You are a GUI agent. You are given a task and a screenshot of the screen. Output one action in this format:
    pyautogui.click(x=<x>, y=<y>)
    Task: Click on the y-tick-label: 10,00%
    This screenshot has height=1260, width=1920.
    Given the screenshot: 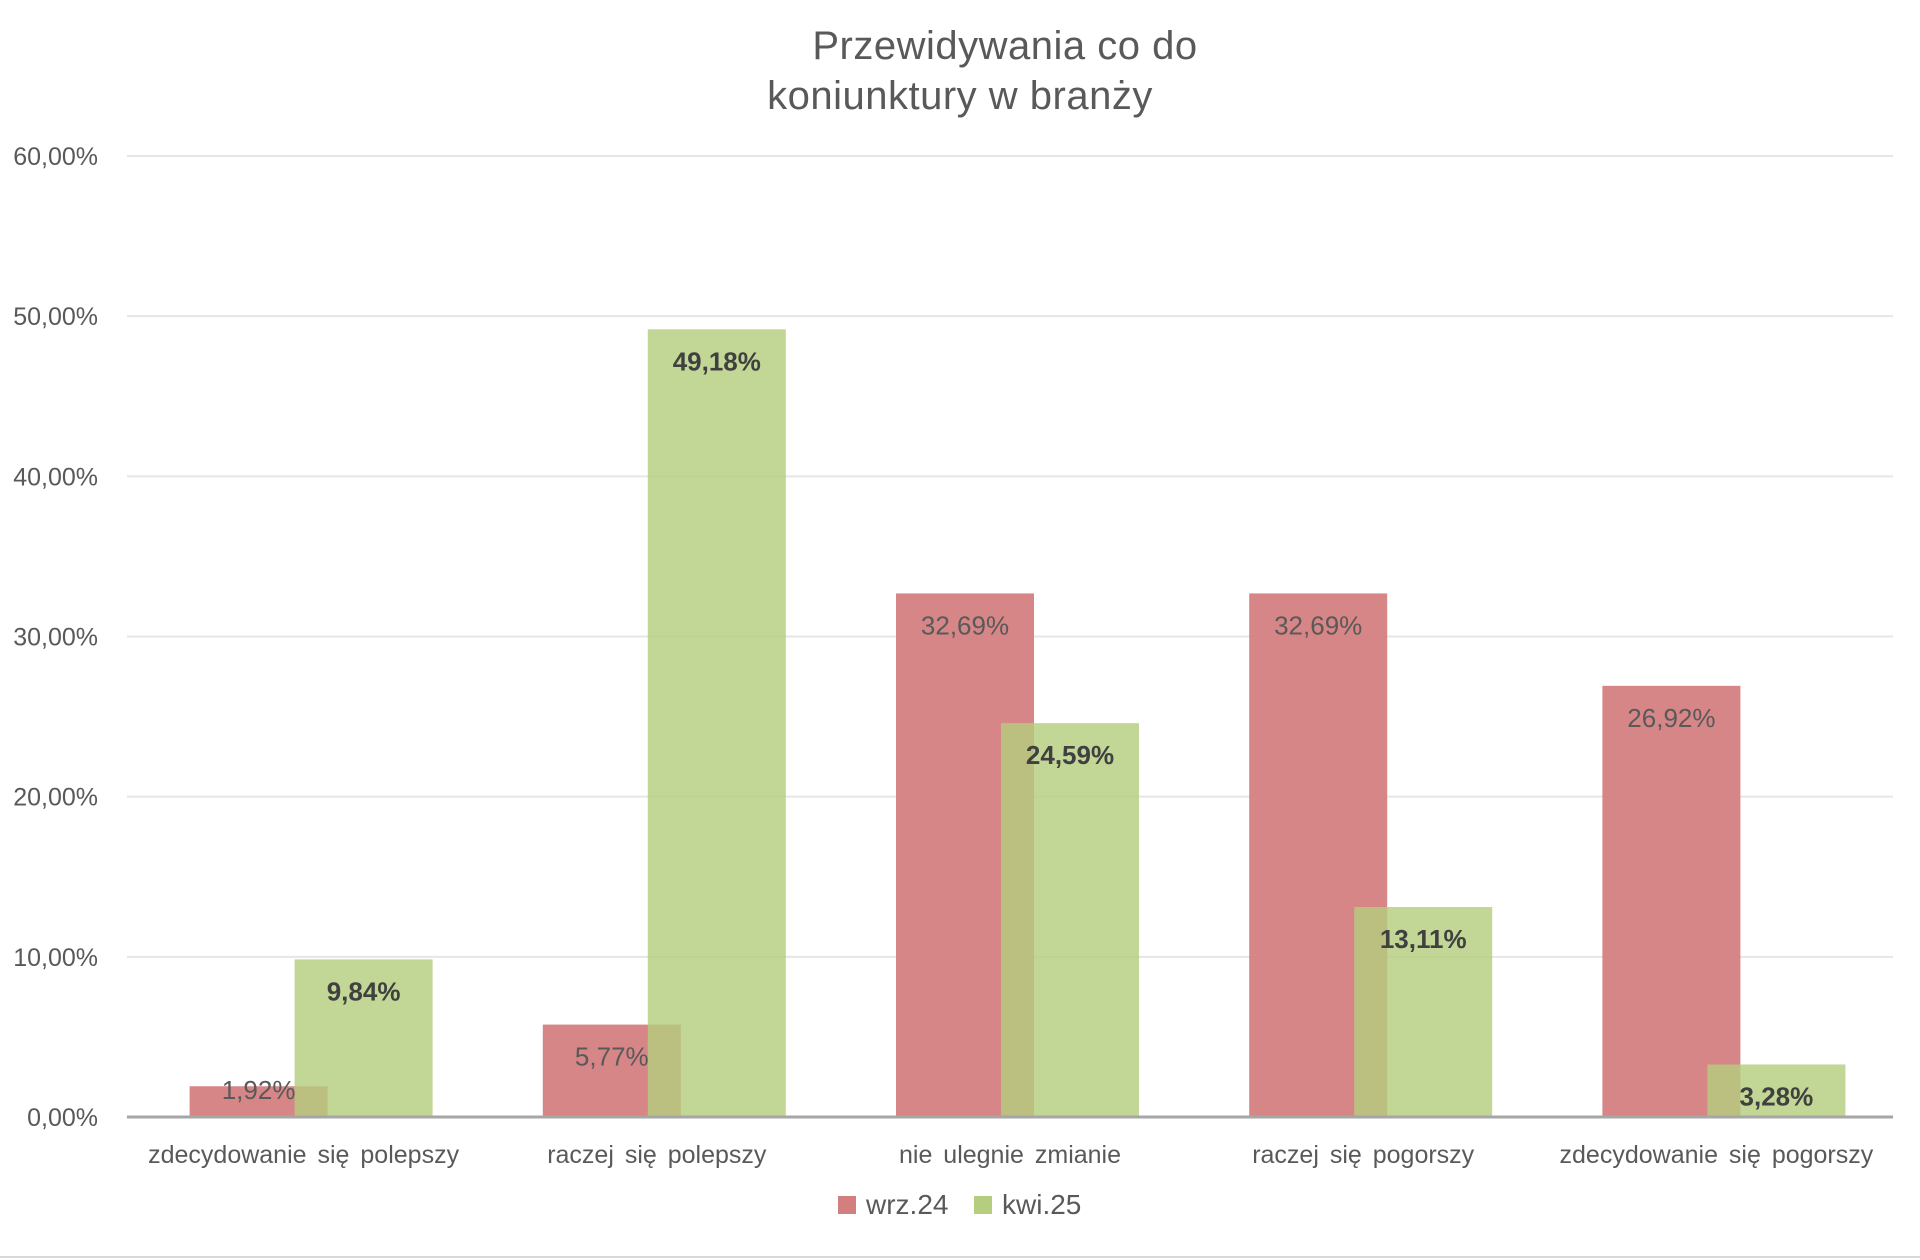 What is the action you would take?
    pyautogui.click(x=55, y=958)
    